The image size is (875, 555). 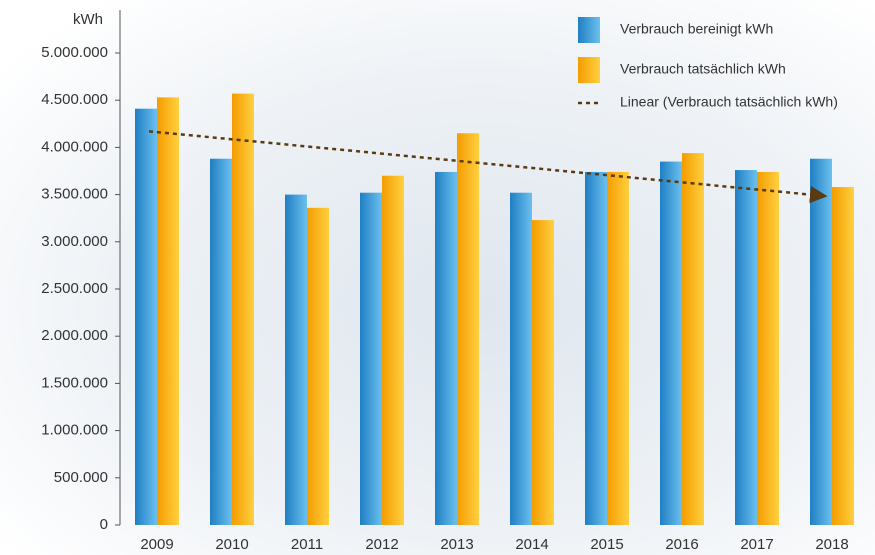 I want to click on y-tick-label: 4.500.000, so click(x=74, y=99).